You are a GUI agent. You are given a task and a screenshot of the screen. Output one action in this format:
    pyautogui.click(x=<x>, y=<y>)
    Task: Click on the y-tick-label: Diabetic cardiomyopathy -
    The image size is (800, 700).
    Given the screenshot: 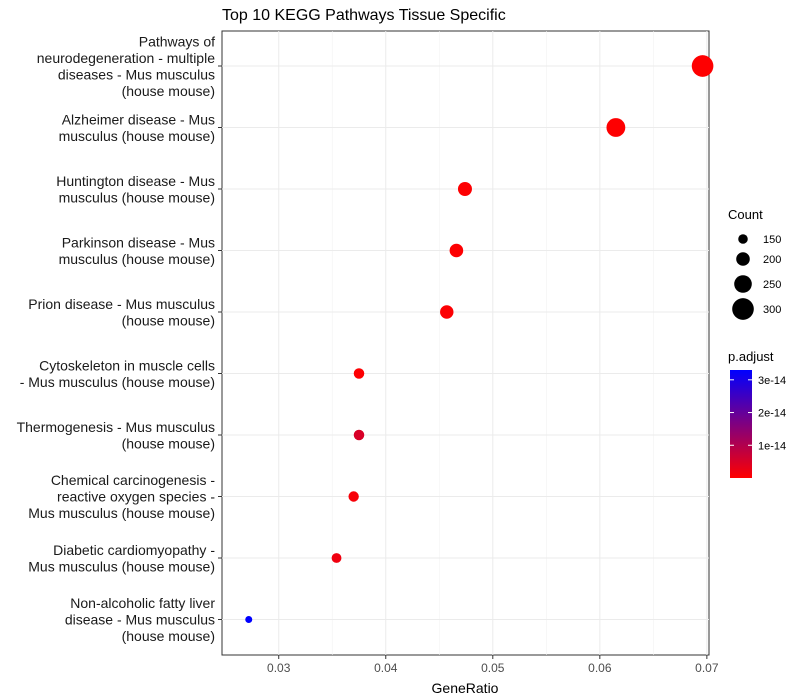 What is the action you would take?
    pyautogui.click(x=134, y=550)
    